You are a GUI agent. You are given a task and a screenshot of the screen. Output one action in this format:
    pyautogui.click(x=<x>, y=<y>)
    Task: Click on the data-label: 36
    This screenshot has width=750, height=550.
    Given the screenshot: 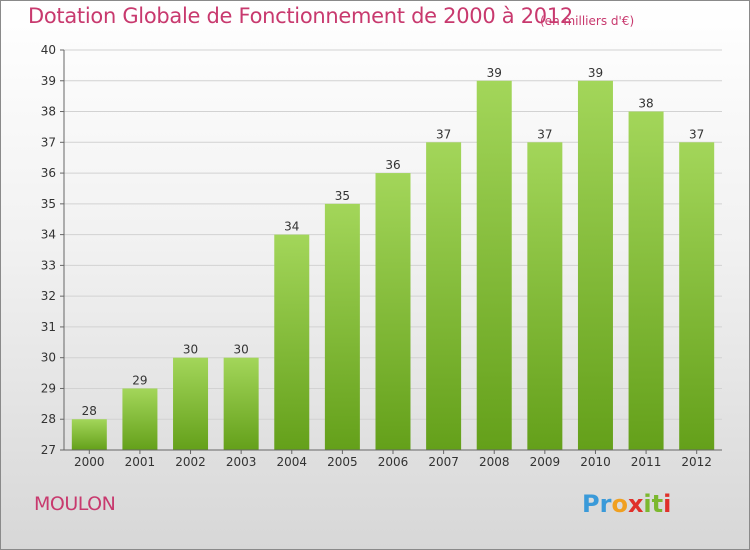 What is the action you would take?
    pyautogui.click(x=392, y=165)
    